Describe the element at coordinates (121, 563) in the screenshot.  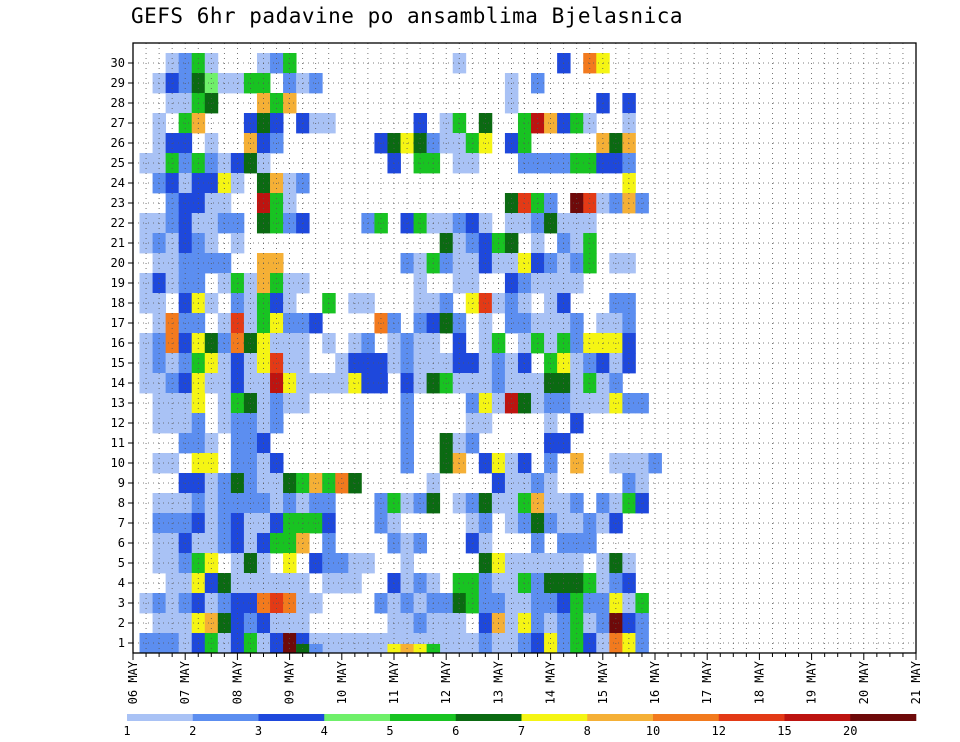
I see `y-tick-label: 5` at that location.